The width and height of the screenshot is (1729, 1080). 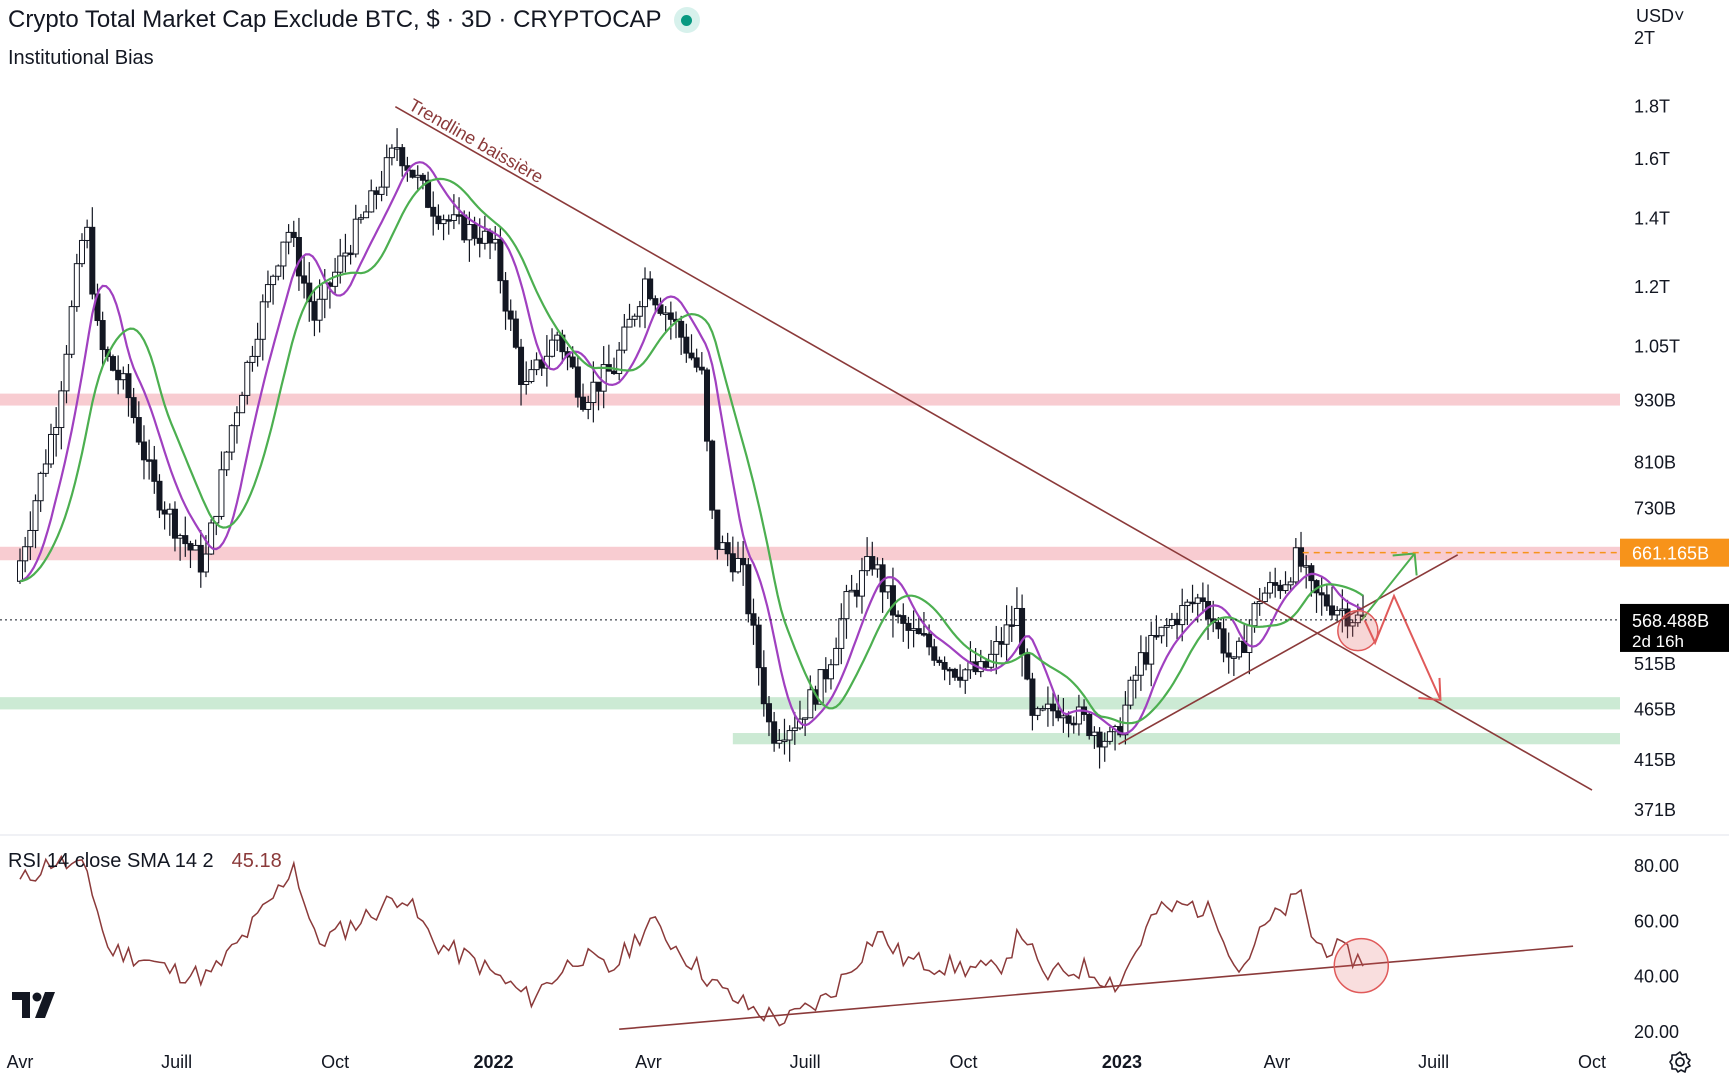 I want to click on rsi-legend: RSI 14 close SMA 14 2 45.18, so click(x=145, y=861).